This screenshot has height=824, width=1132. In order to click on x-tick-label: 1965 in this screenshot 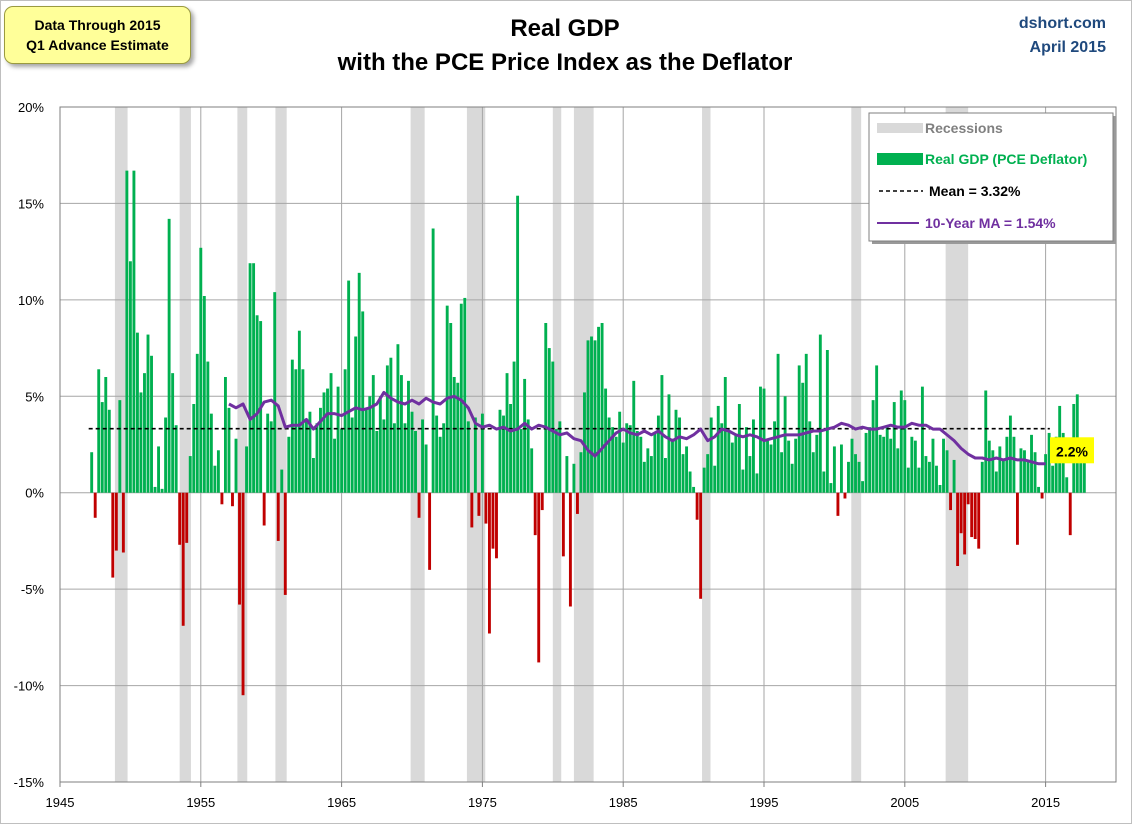, I will do `click(341, 802)`.